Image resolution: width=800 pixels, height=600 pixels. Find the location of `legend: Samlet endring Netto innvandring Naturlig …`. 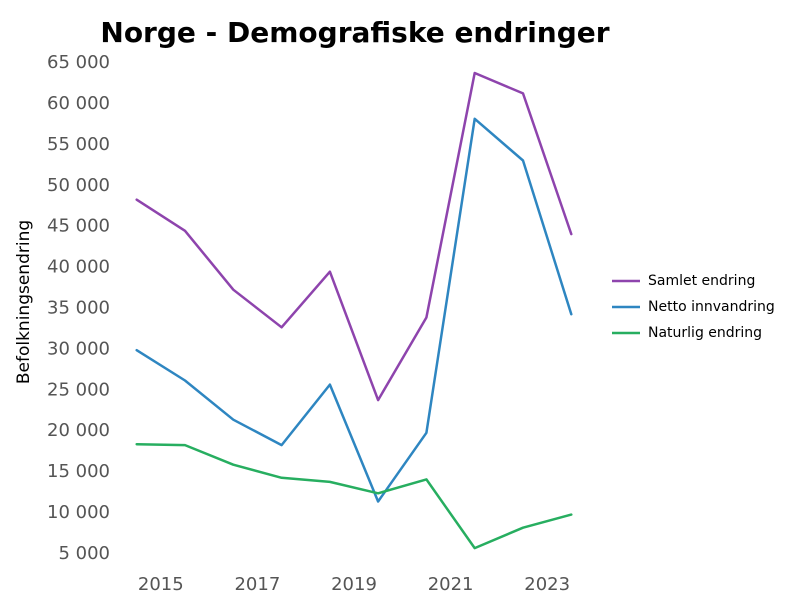

legend: Samlet endring Netto innvandring Naturlig … is located at coordinates (693, 307).